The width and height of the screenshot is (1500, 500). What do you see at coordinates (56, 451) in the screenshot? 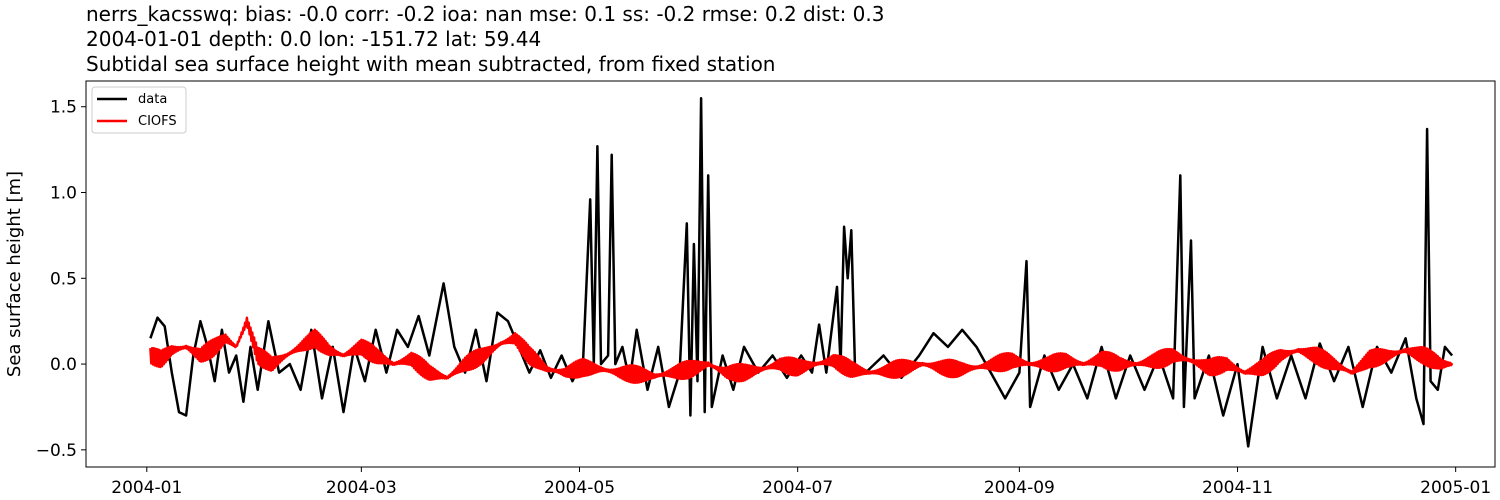
I see `y-tick-label-0: −0.5` at bounding box center [56, 451].